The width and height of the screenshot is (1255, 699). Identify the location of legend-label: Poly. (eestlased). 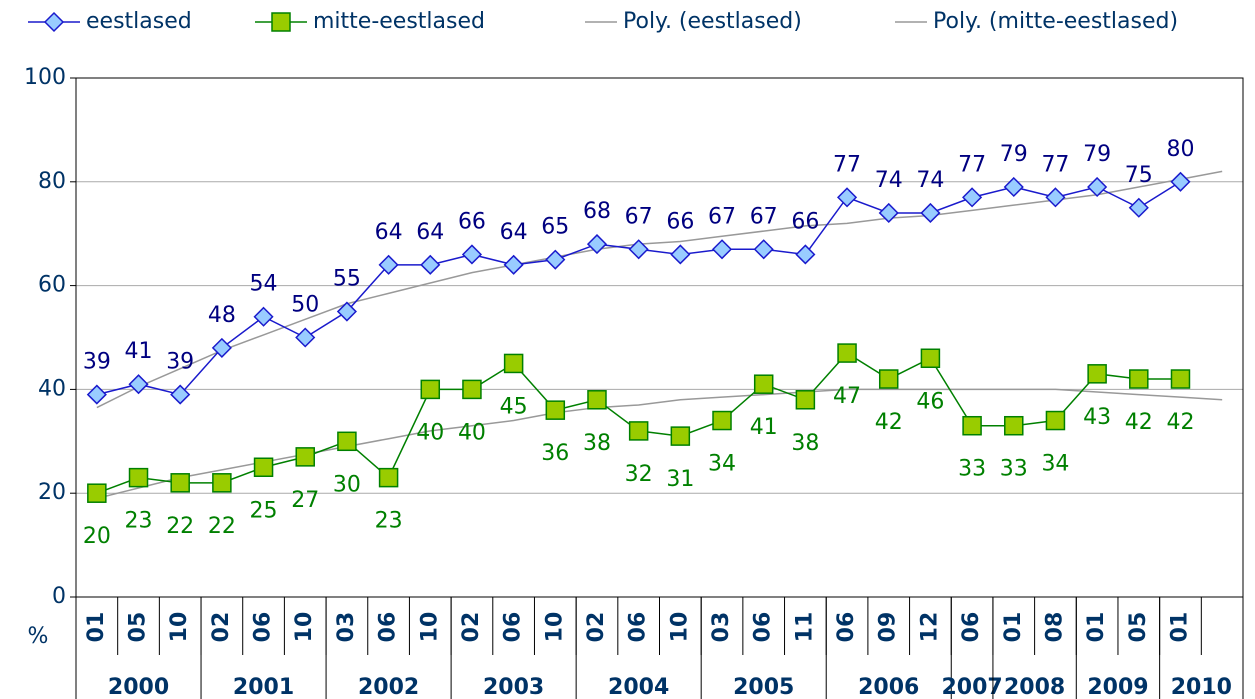
(712, 21).